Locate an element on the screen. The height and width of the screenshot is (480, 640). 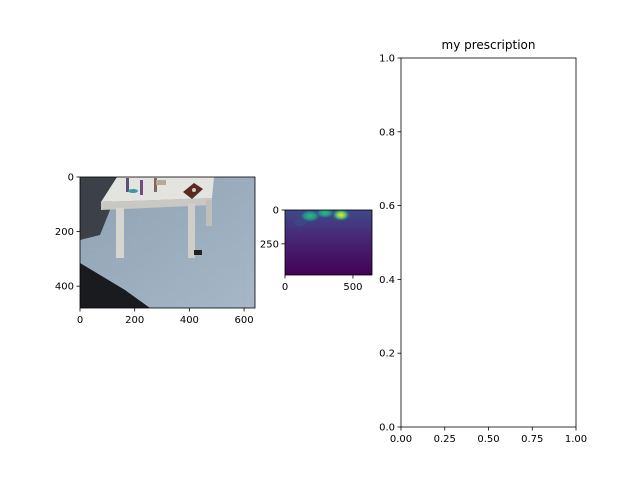
heatmap-axes: 0 500 0 250 is located at coordinates (316, 249).